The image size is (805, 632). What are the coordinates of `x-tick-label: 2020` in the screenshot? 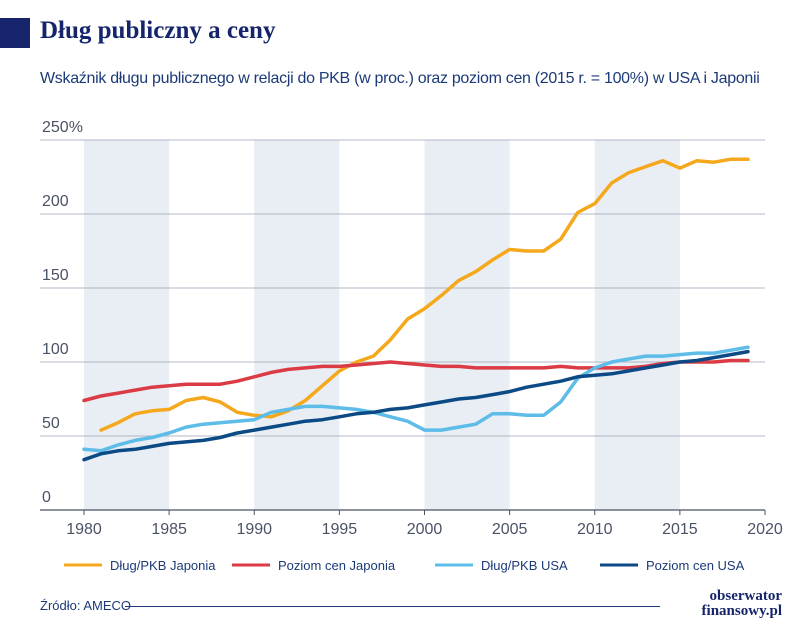 It's located at (765, 529).